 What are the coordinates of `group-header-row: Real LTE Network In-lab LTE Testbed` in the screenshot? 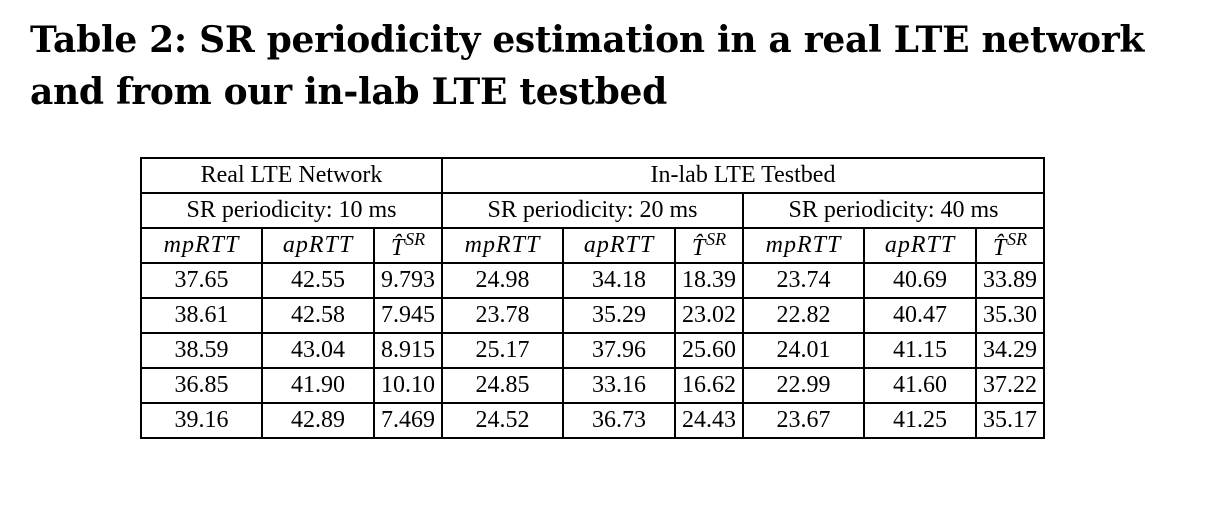 It's located at (592, 175).